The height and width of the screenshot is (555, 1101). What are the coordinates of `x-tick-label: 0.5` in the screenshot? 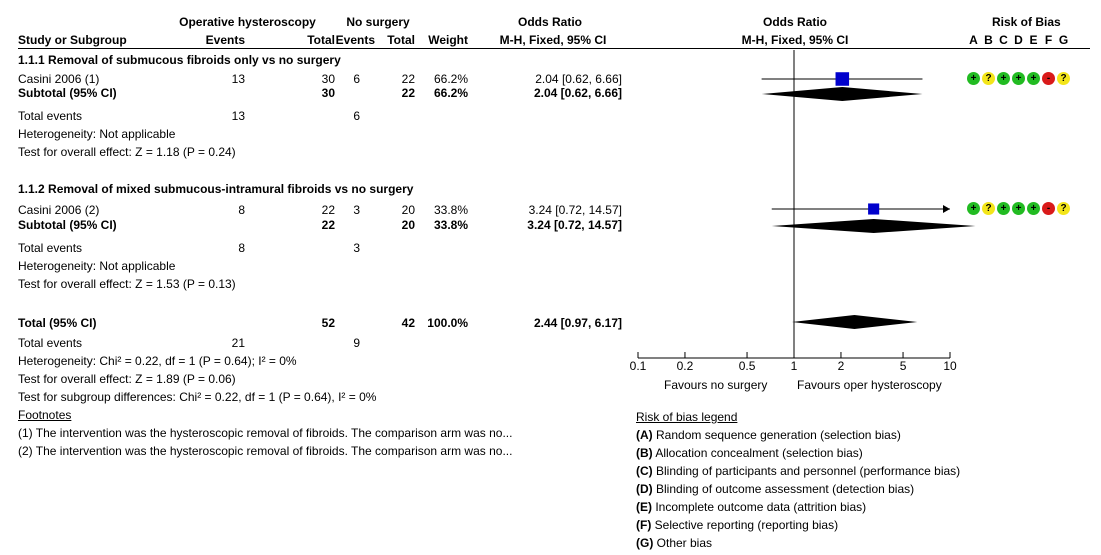 It's located at (747, 366).